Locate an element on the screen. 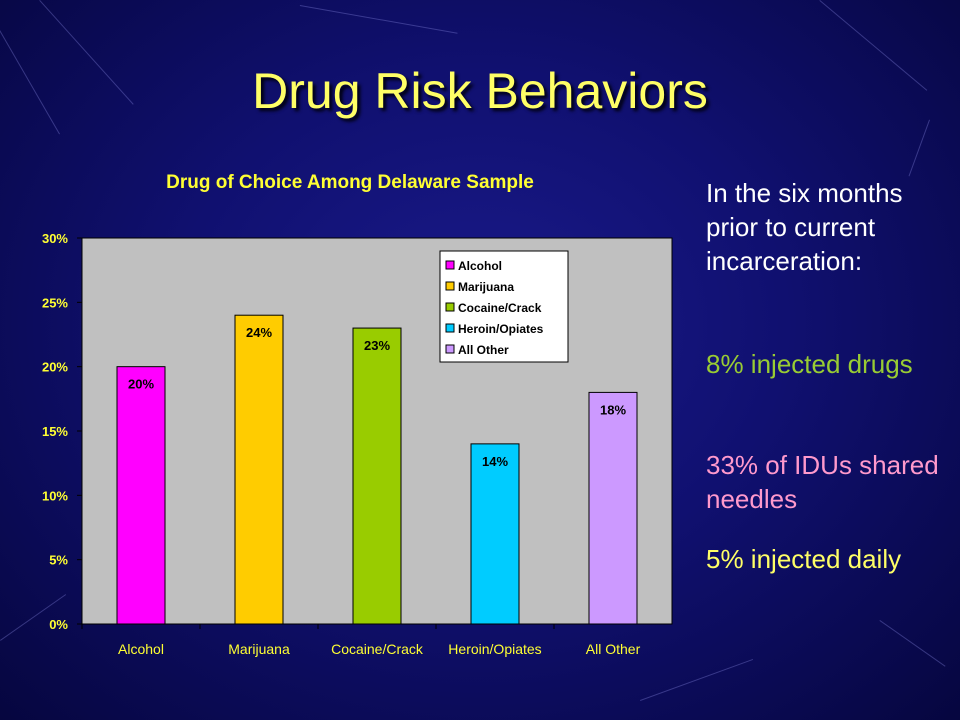 Image resolution: width=960 pixels, height=720 pixels. stat-injected-drugs: 8% injected drugs is located at coordinates (809, 364).